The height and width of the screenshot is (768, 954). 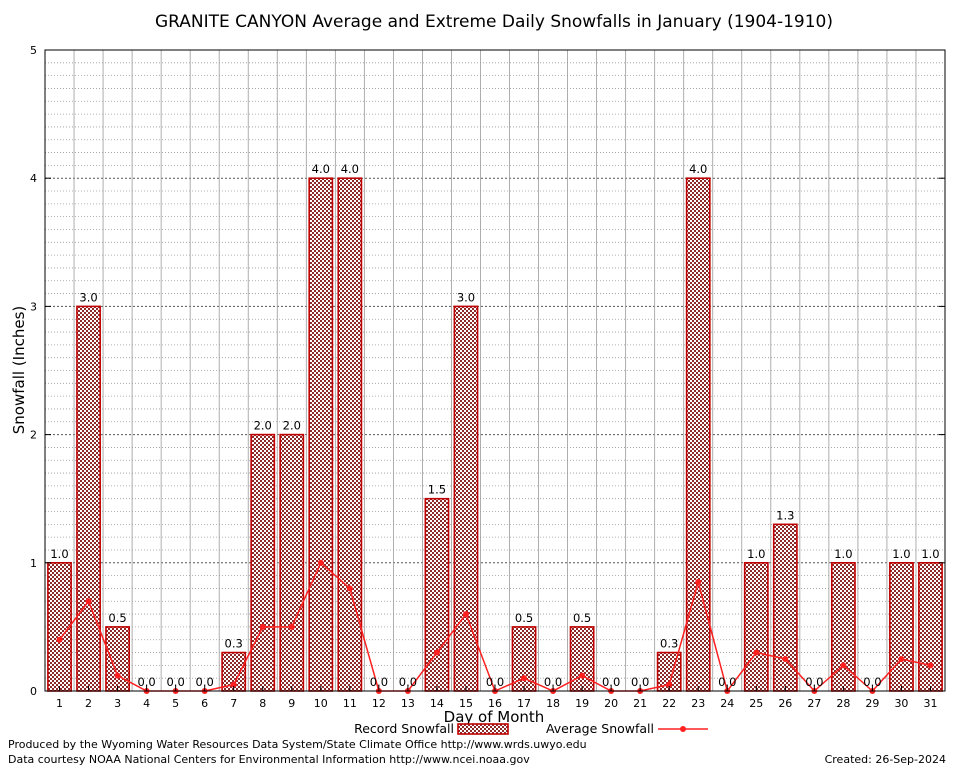 I want to click on y-axis-label: Snowfall (Inches), so click(x=19, y=370).